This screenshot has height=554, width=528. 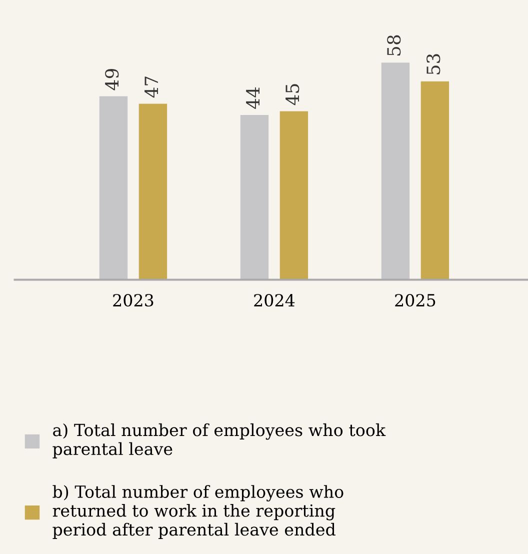 What do you see at coordinates (198, 512) in the screenshot?
I see `legend-label: b) Total number of employees who returned to work in the reporting period after parental leave ended` at bounding box center [198, 512].